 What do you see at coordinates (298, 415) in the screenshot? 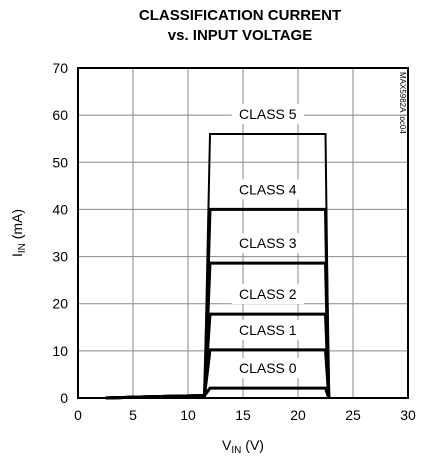
I see `x-tick-label: 20` at bounding box center [298, 415].